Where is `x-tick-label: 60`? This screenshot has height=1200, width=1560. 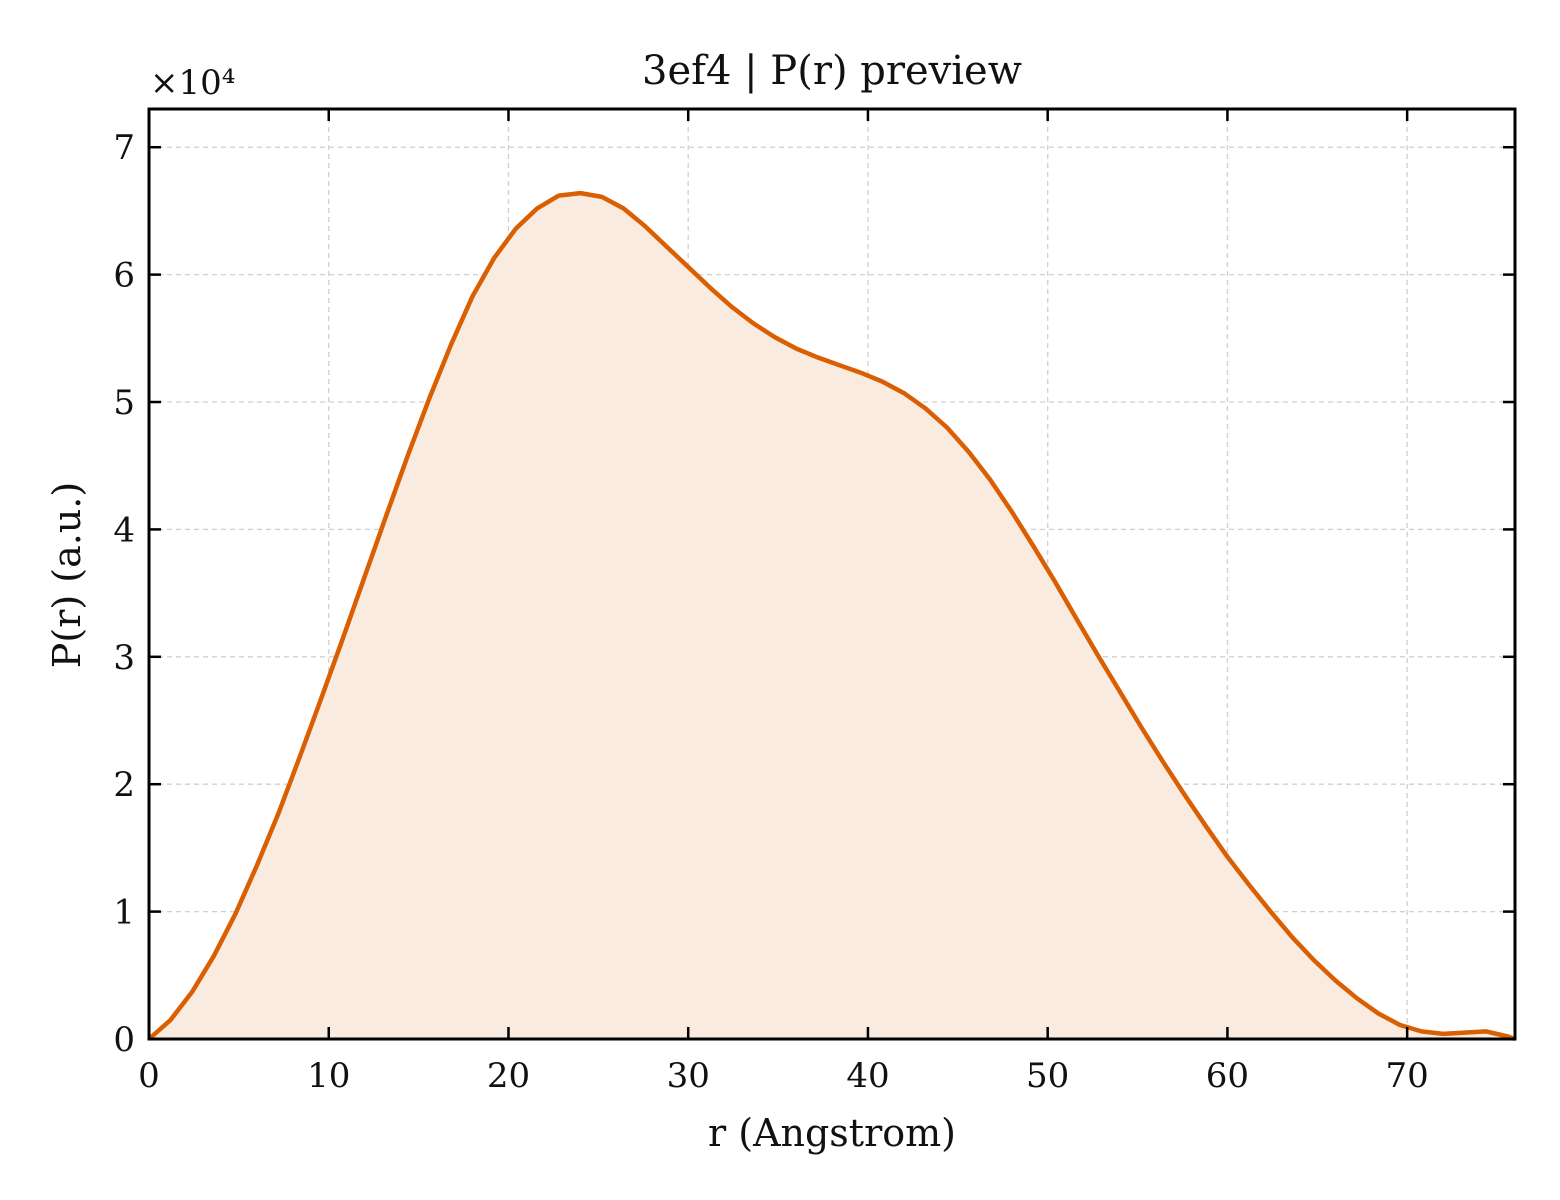 x-tick-label: 60 is located at coordinates (1227, 1076).